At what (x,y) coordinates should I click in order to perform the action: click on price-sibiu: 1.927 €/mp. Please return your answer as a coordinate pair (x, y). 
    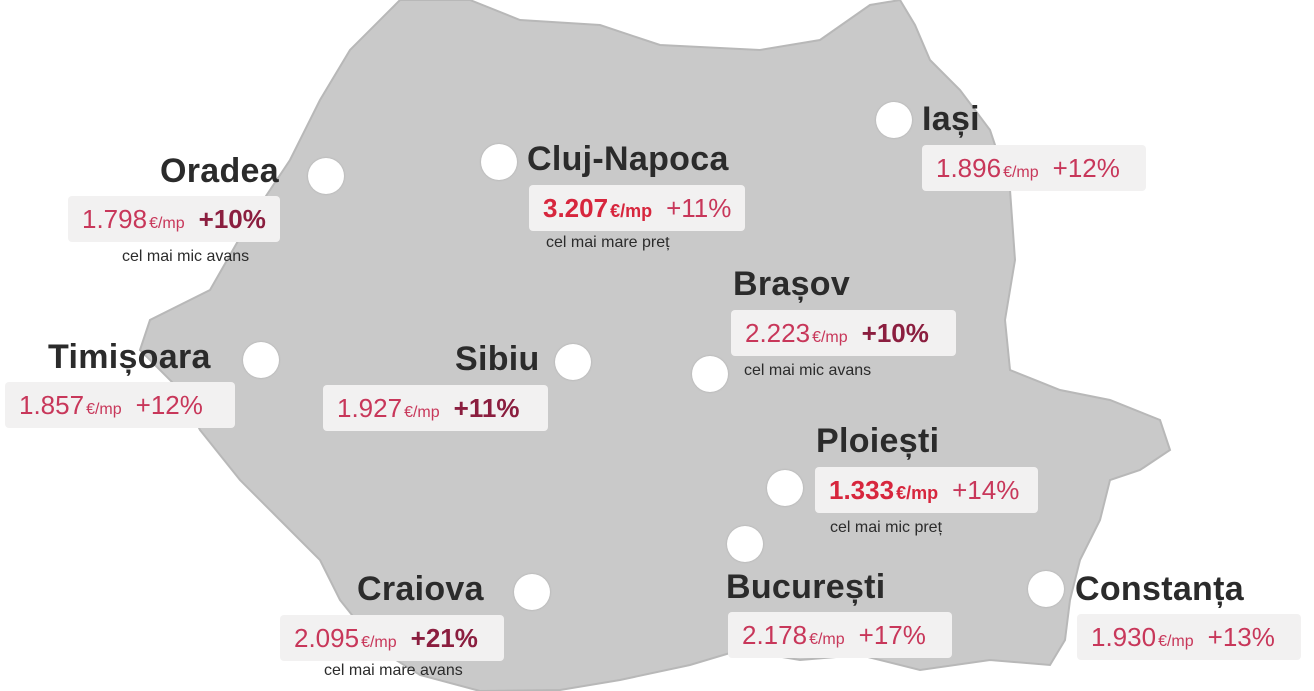
    Looking at the image, I should click on (388, 407).